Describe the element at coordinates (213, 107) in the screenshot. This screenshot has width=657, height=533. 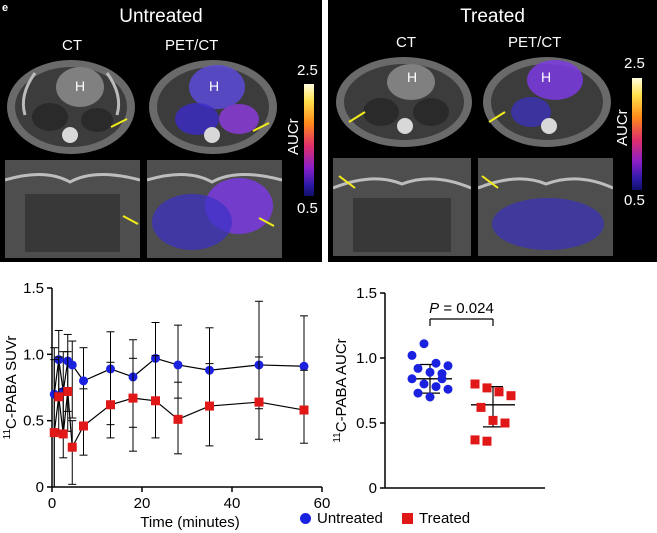
I see `untreated-petct-axial-scan: H` at that location.